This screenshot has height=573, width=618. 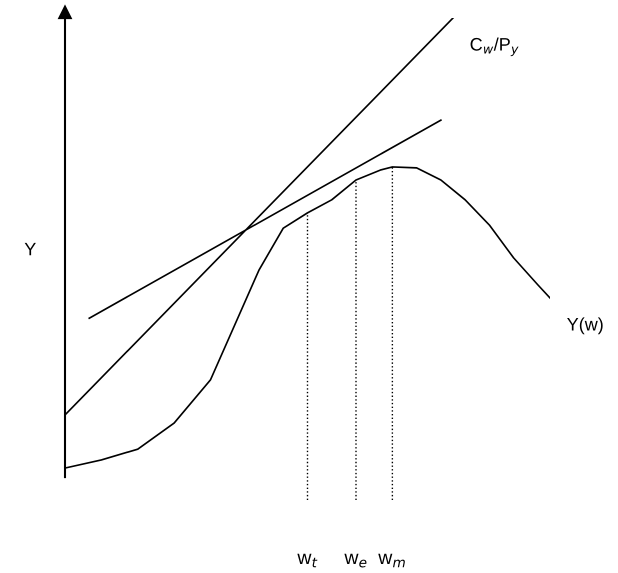 I want to click on x-tick-label: w$_{t}$, so click(x=307, y=561).